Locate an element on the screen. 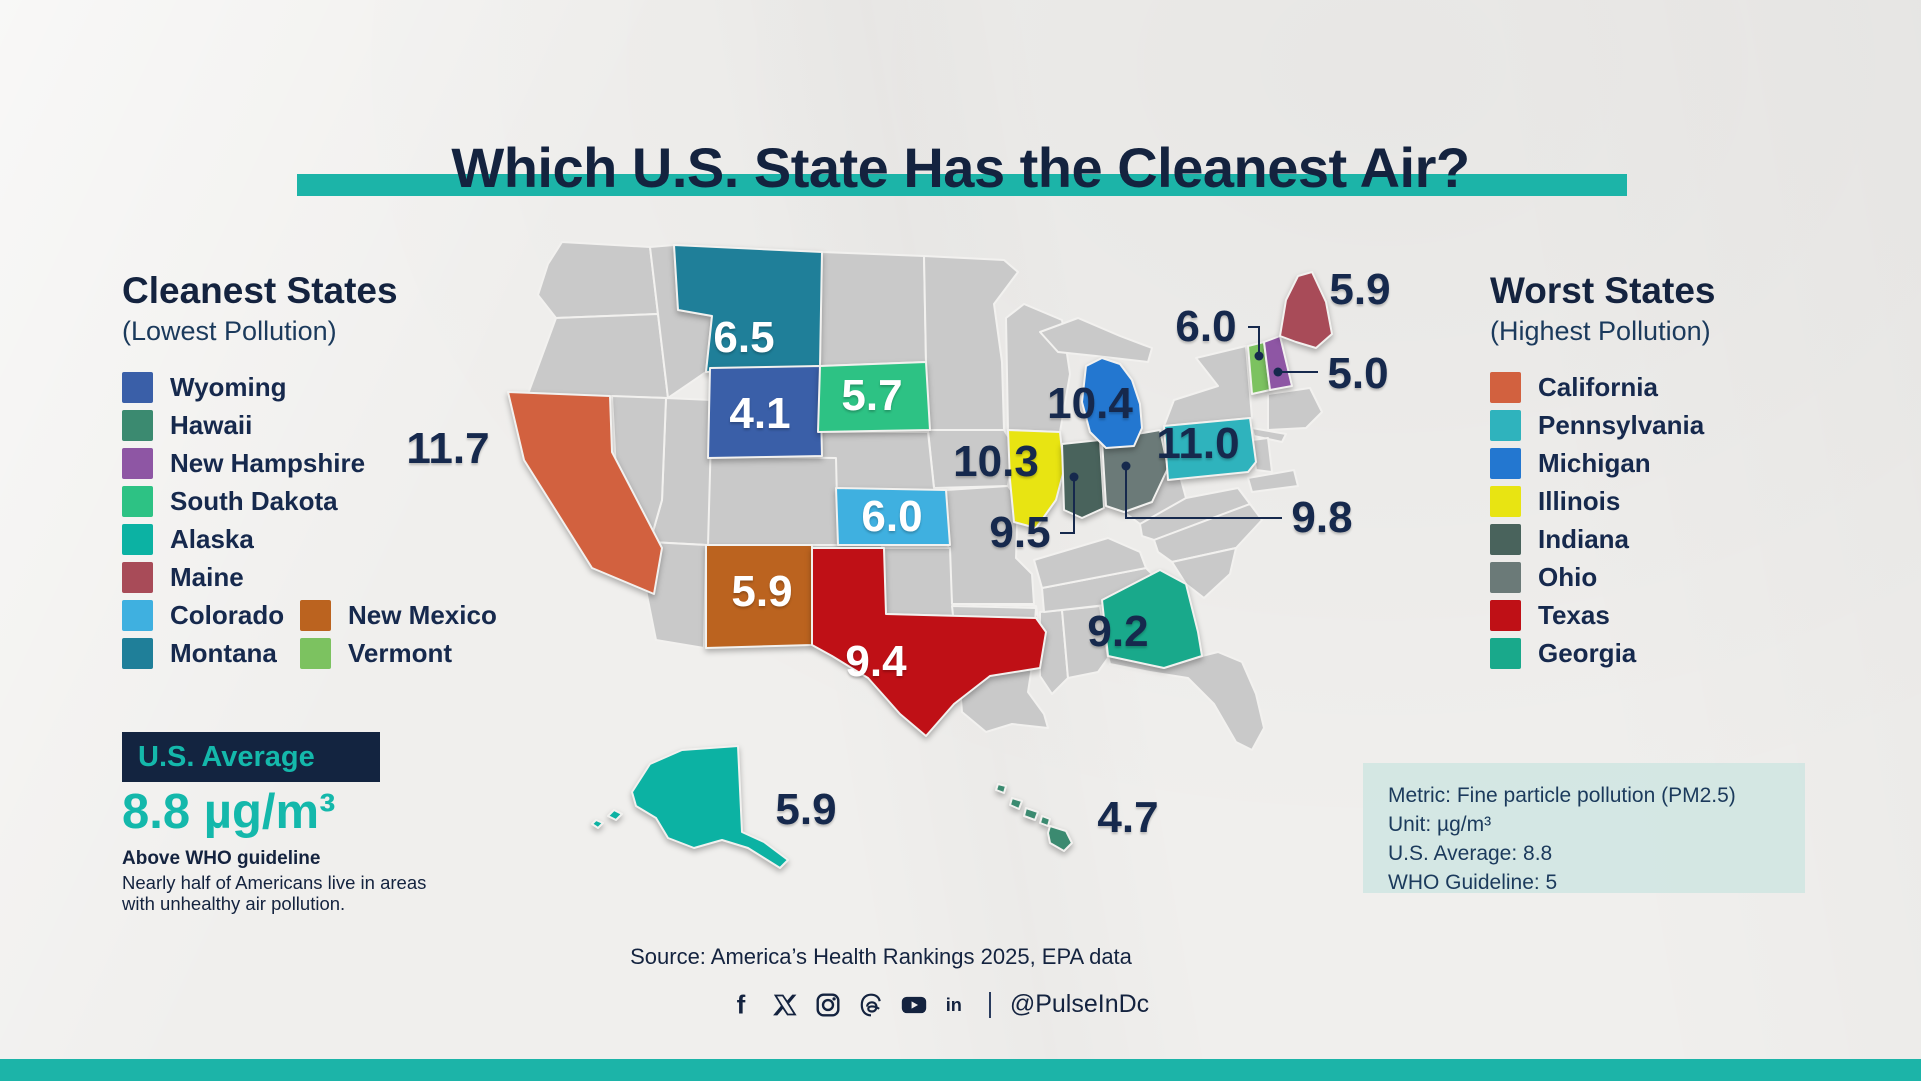  legend-label-south-dakota: South Dakota is located at coordinates (254, 501).